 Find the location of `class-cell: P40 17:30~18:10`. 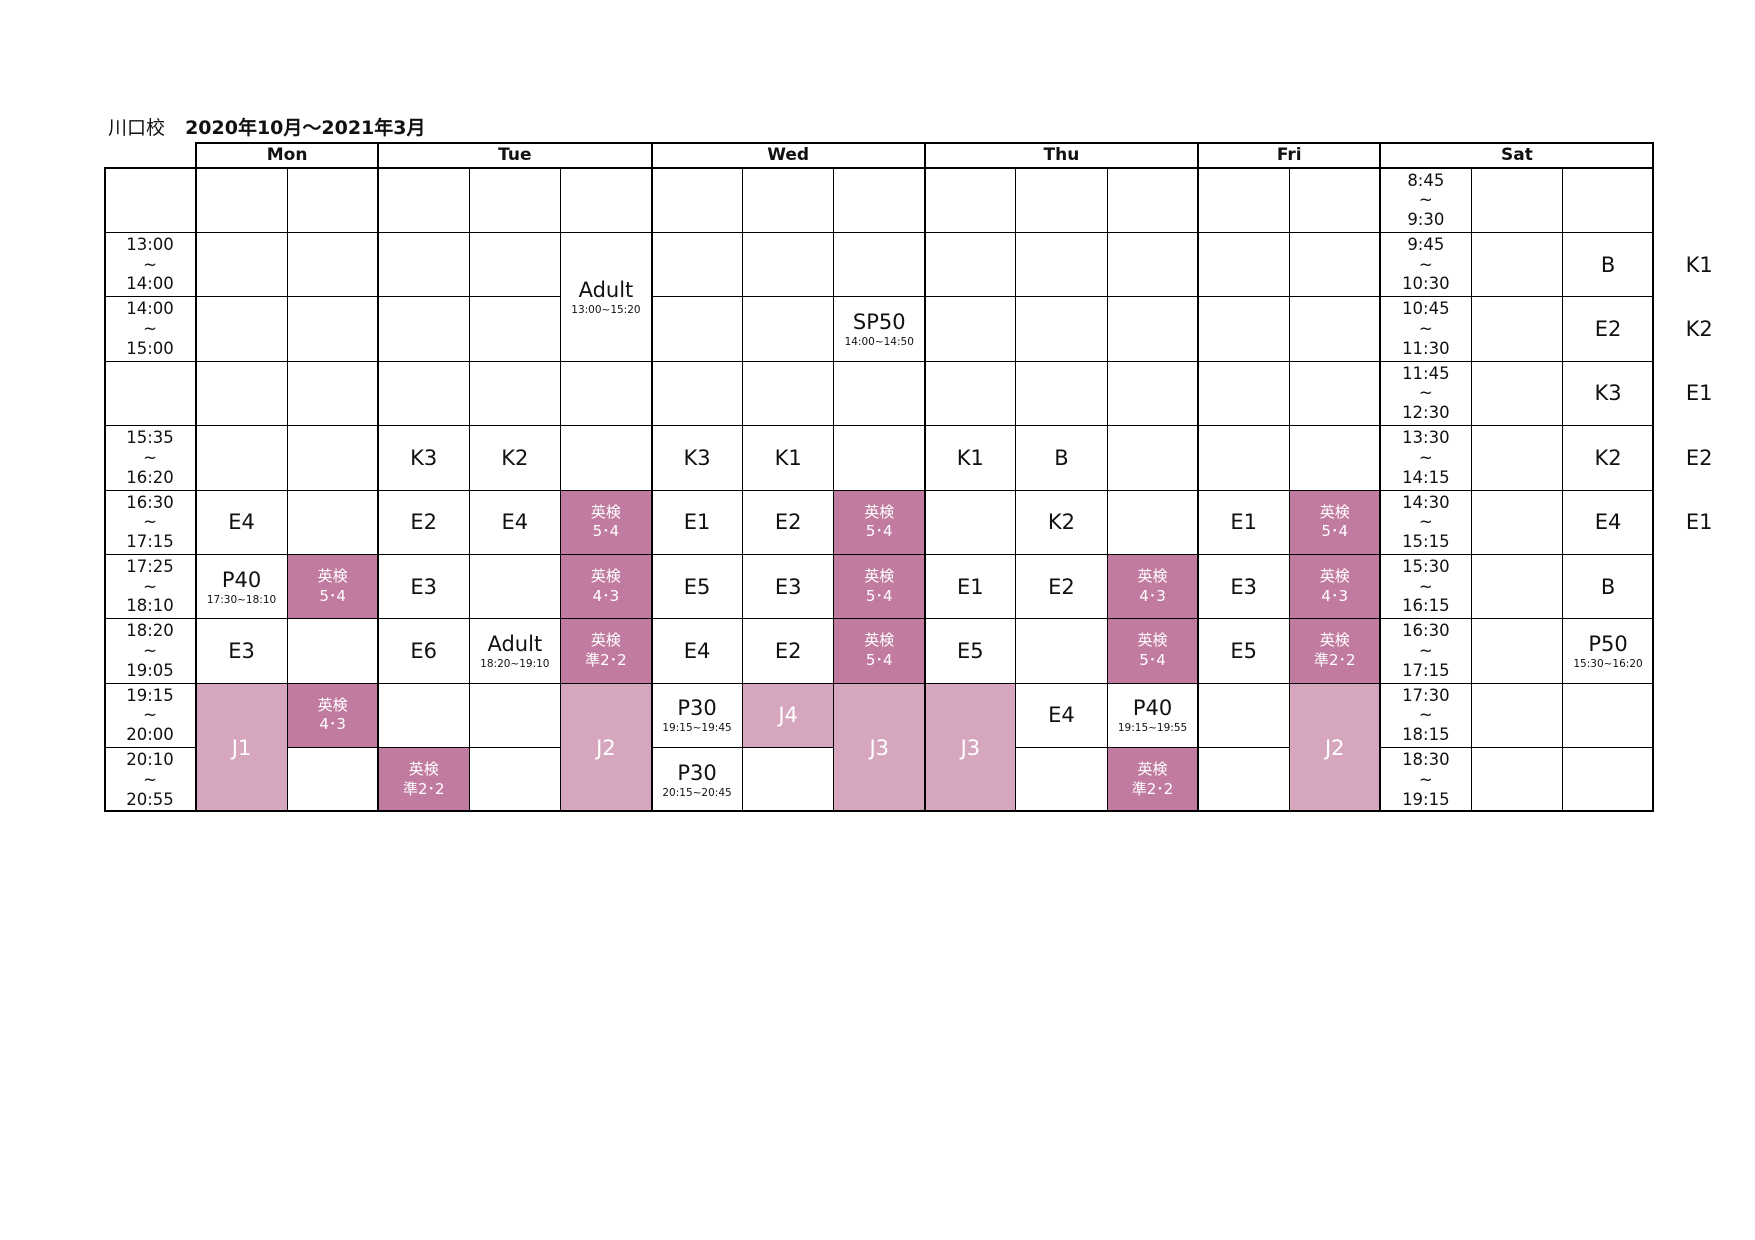

class-cell: P40 17:30~18:10 is located at coordinates (241, 586).